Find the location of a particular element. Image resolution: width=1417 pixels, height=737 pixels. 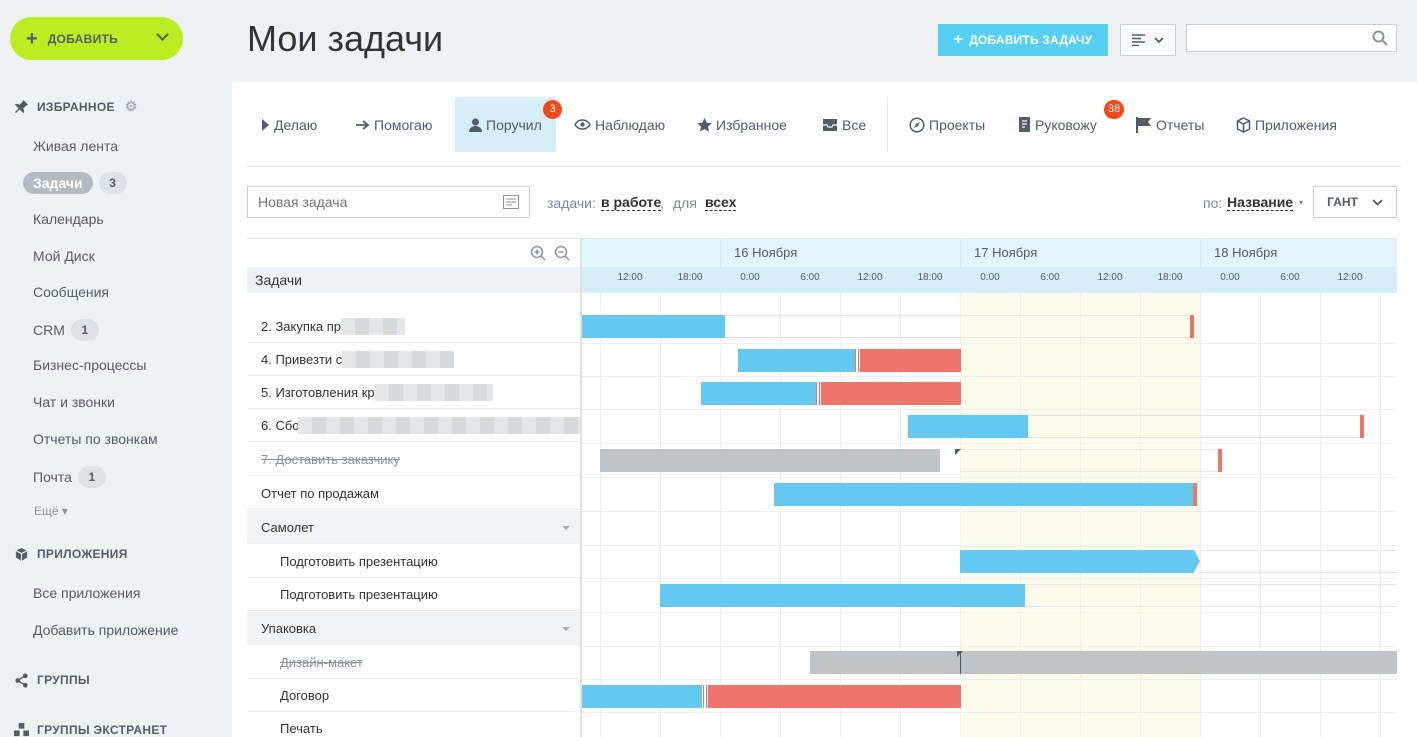

tab-projects: Проекты is located at coordinates (947, 124).